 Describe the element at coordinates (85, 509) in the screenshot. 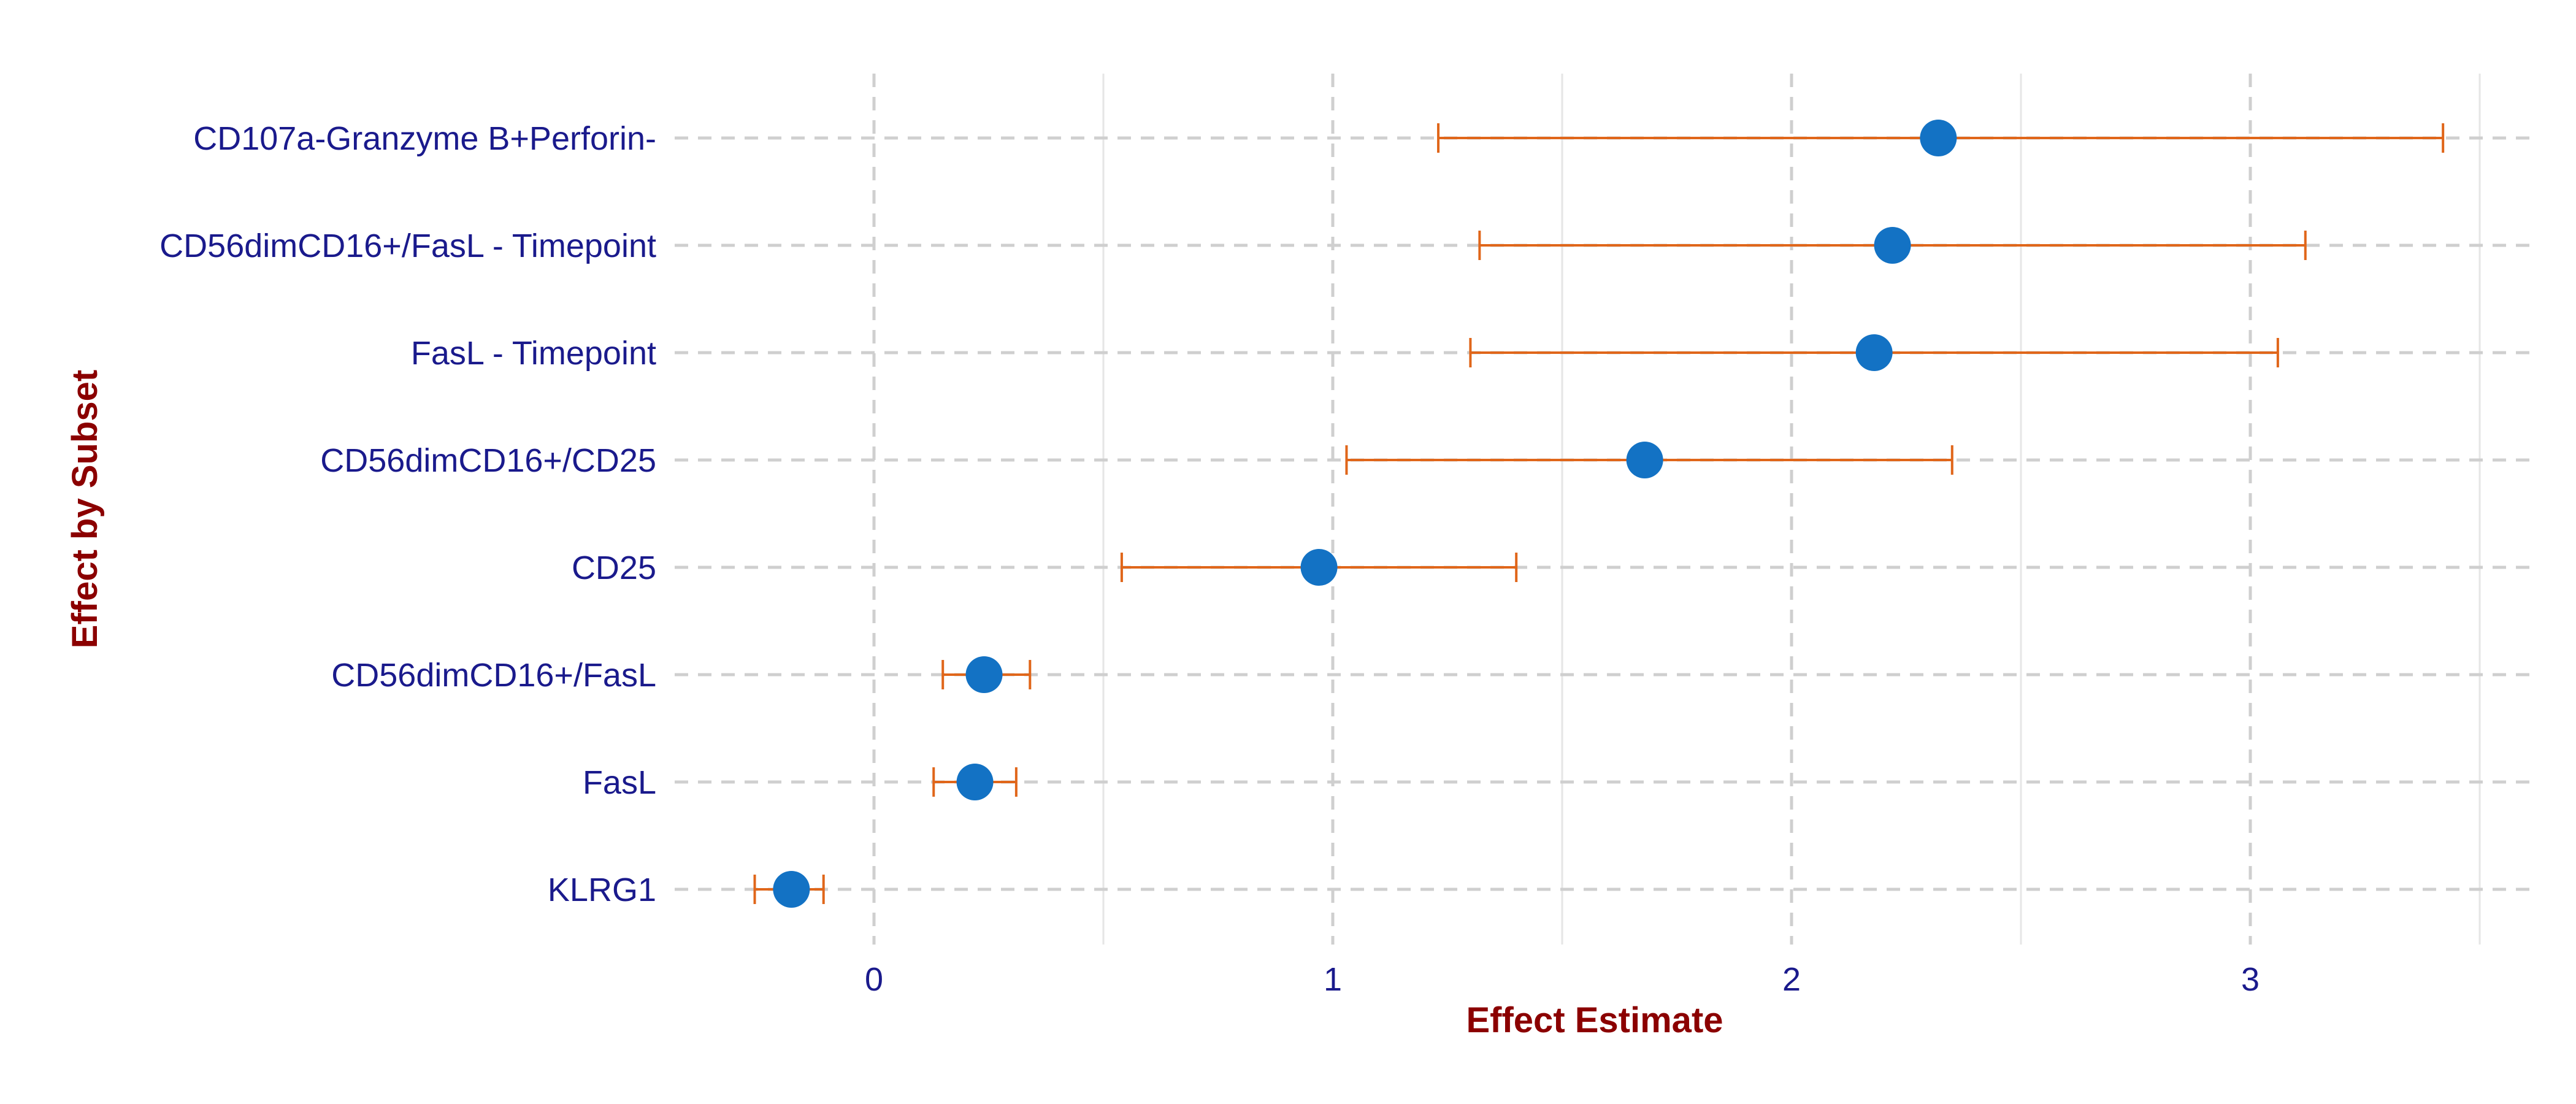

I see `y-axis-title: Effect by Subset` at that location.